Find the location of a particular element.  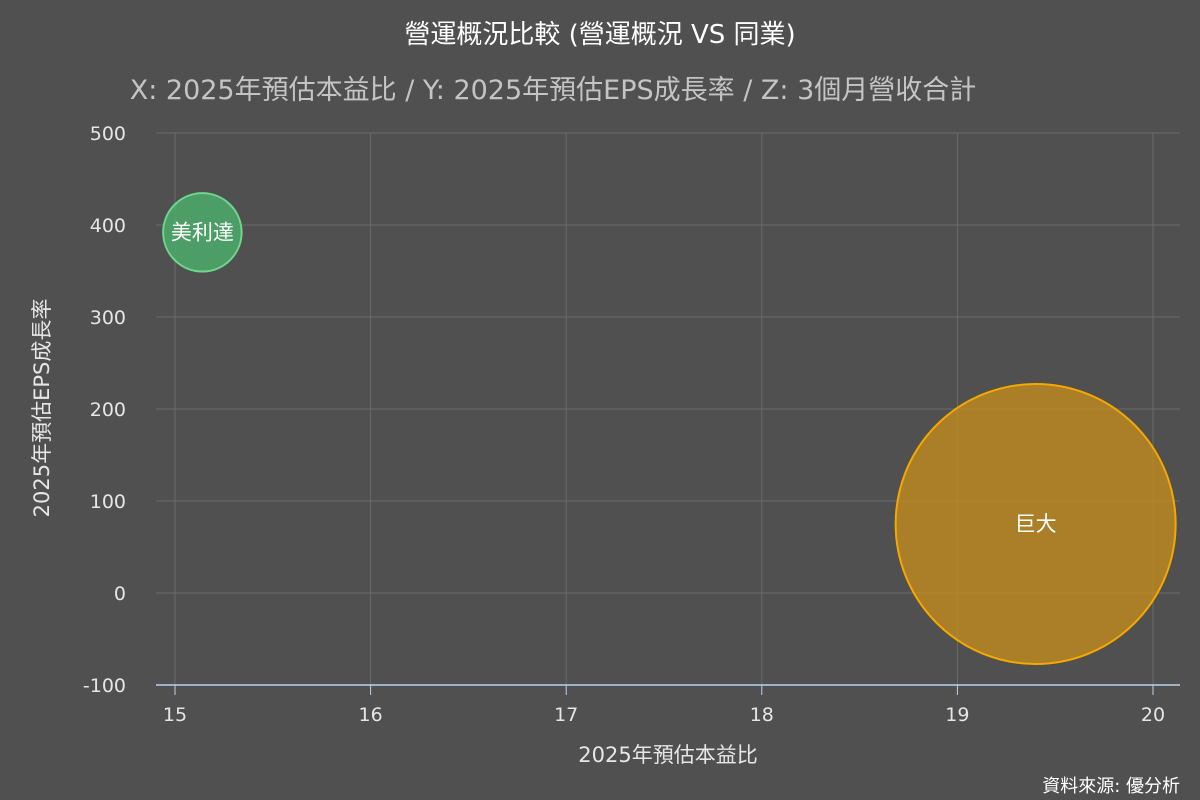

bubble-data-label: 美利達 is located at coordinates (202, 232).